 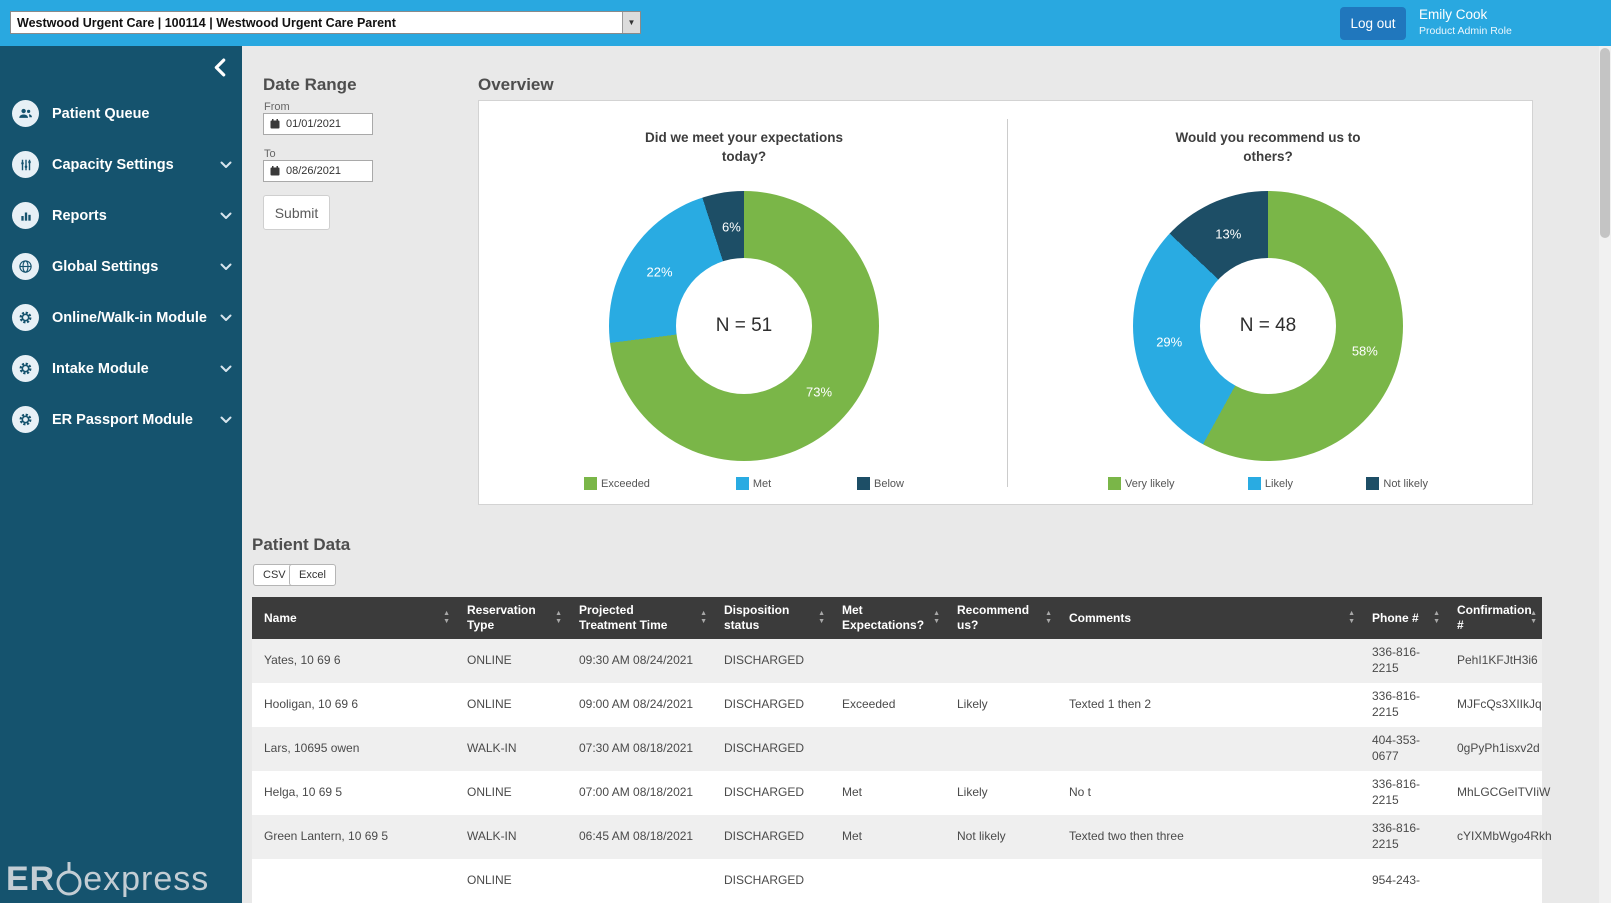 I want to click on to-date-input: 08/26/2021, so click(x=318, y=171).